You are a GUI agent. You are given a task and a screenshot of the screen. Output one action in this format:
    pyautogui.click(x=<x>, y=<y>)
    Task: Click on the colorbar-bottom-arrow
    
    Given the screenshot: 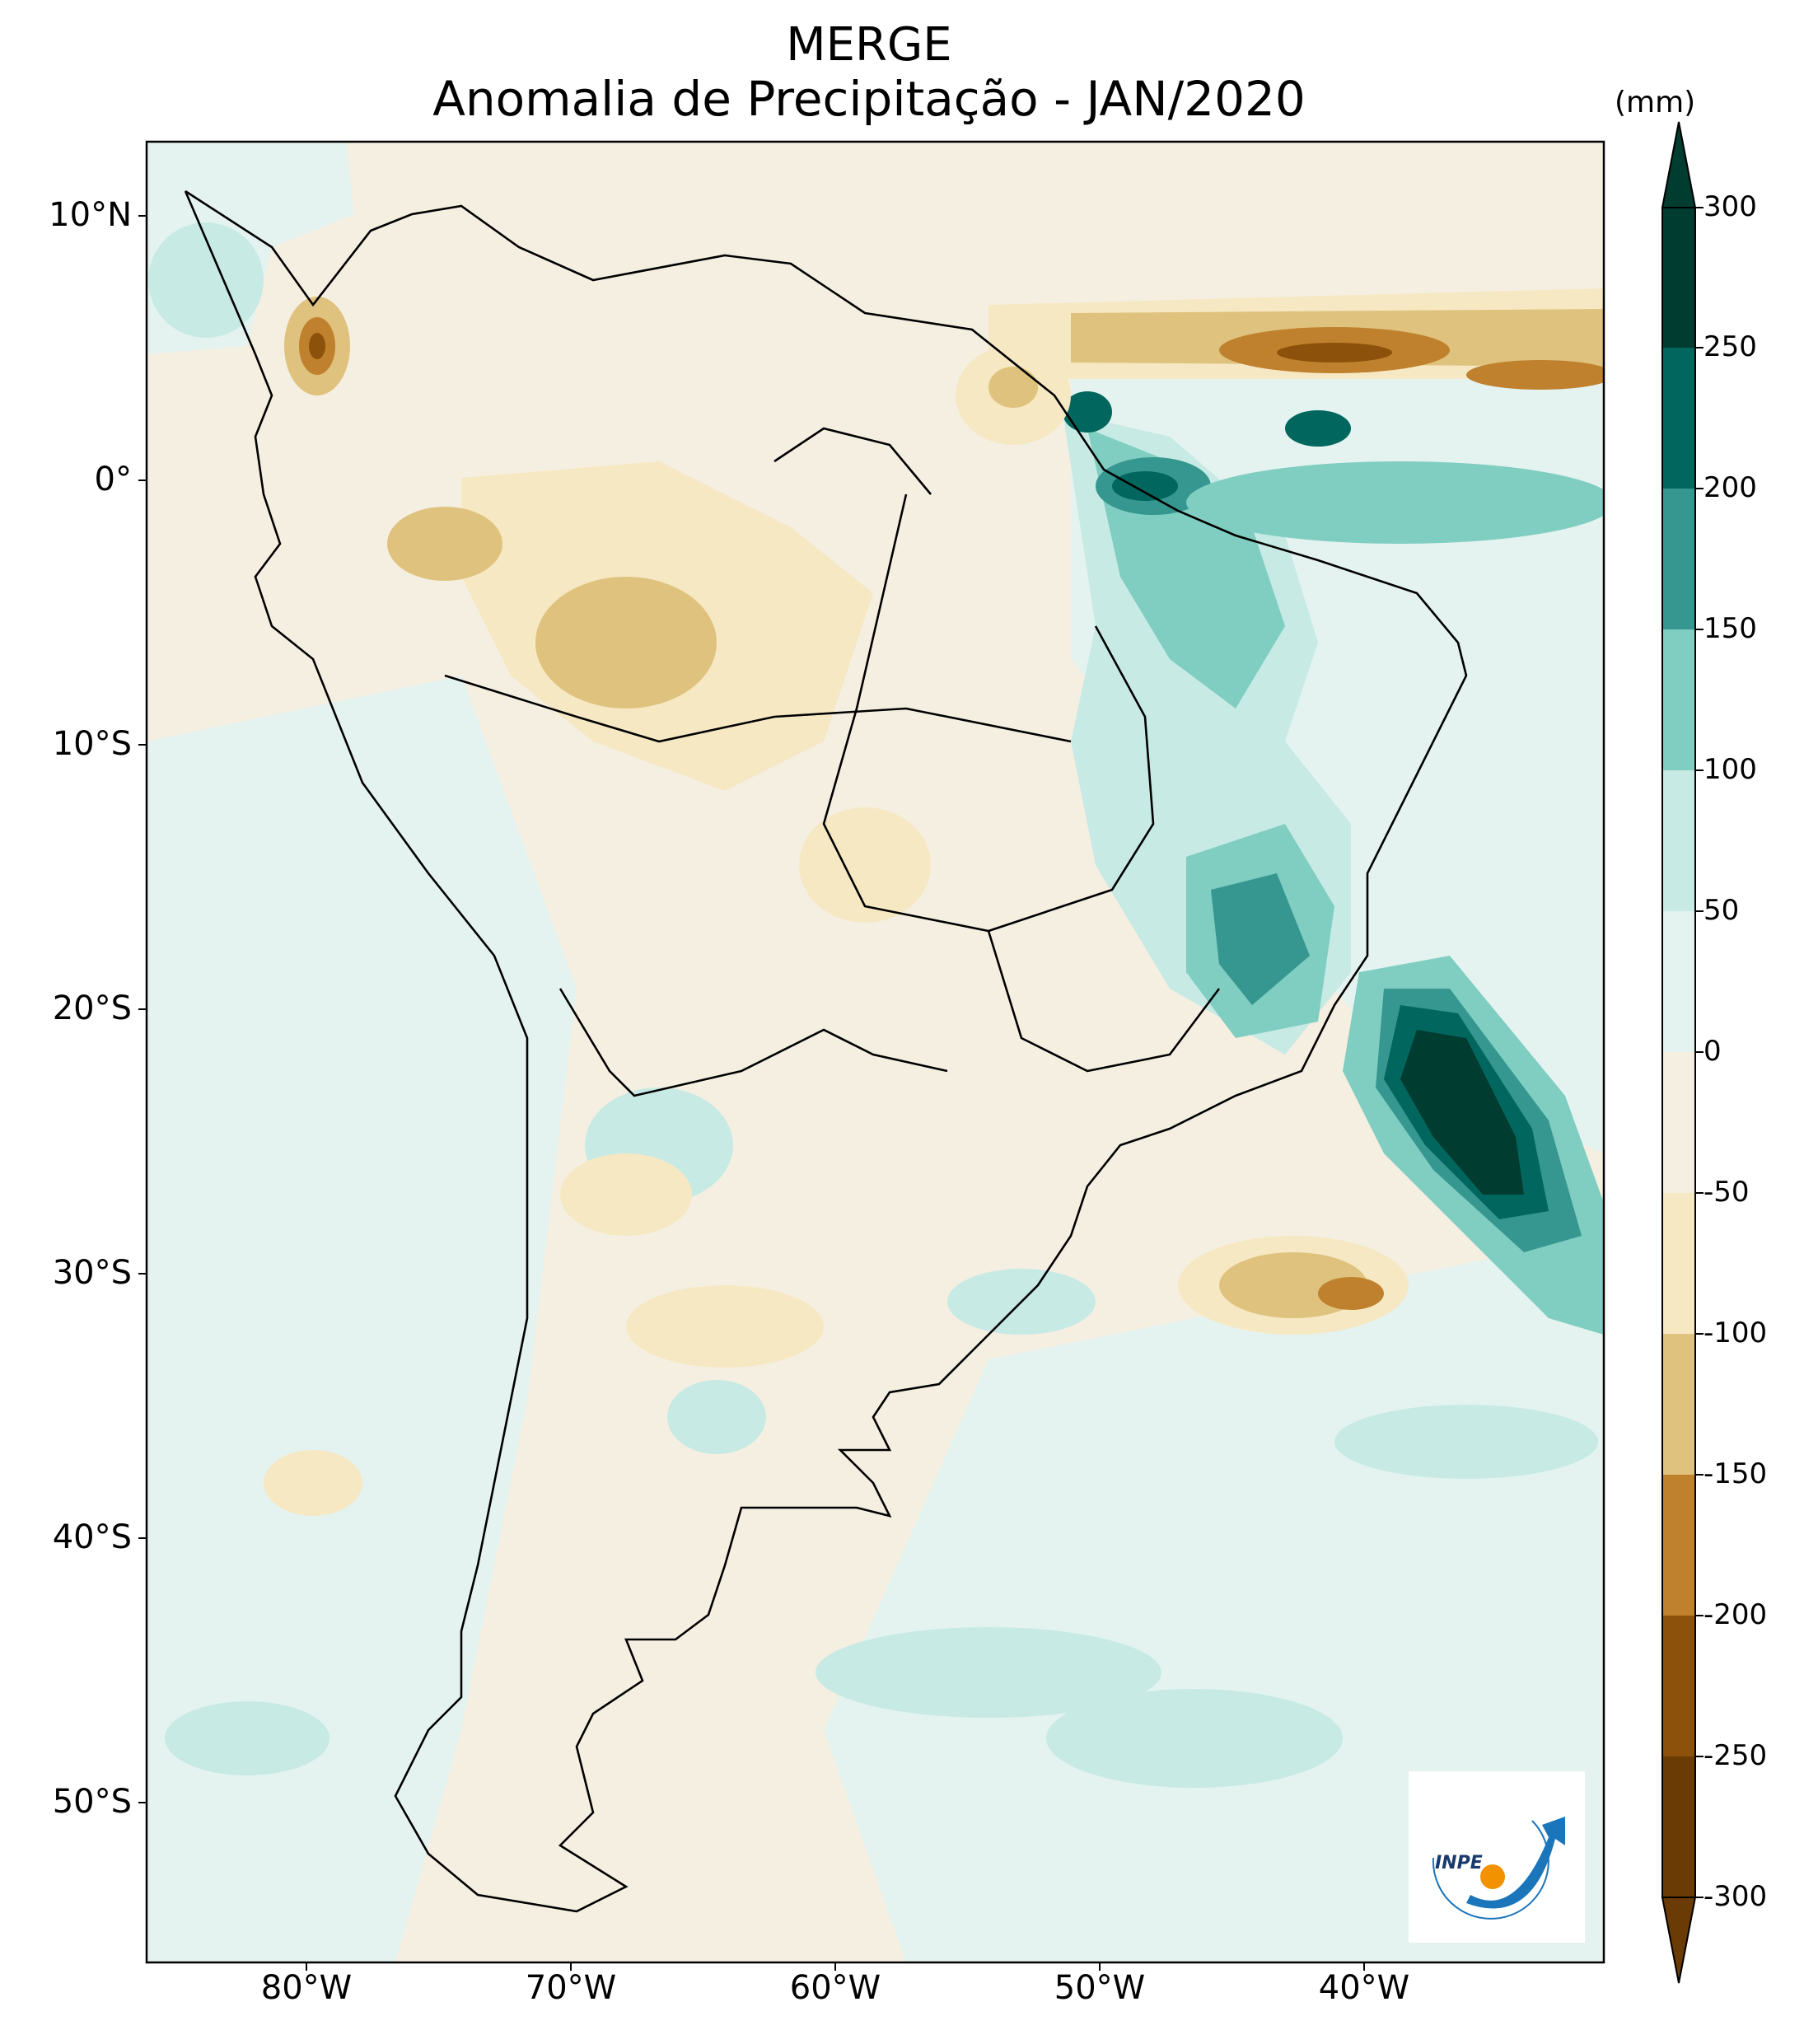 What is the action you would take?
    pyautogui.click(x=1679, y=1940)
    